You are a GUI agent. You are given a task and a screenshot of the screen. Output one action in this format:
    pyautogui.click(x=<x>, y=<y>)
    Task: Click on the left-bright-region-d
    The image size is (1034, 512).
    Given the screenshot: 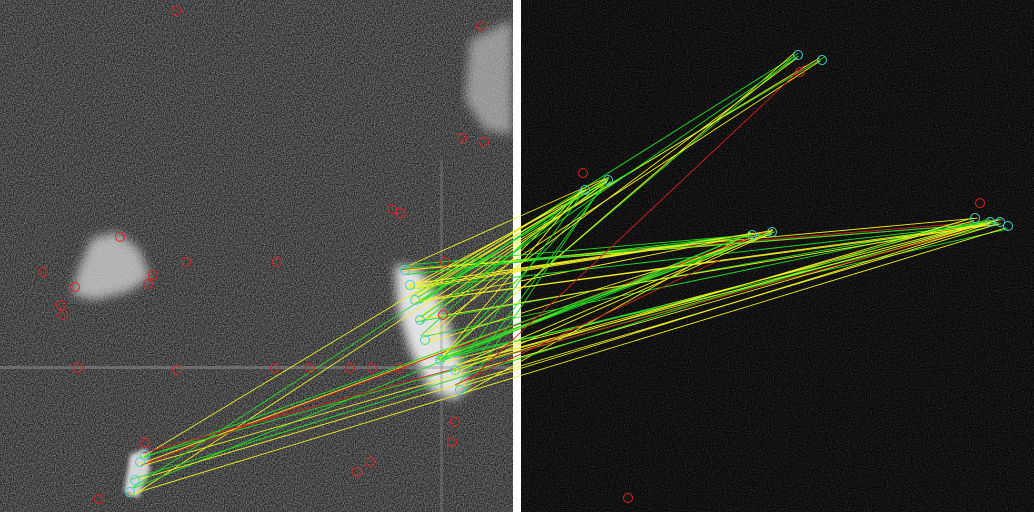 What is the action you would take?
    pyautogui.click(x=137, y=473)
    